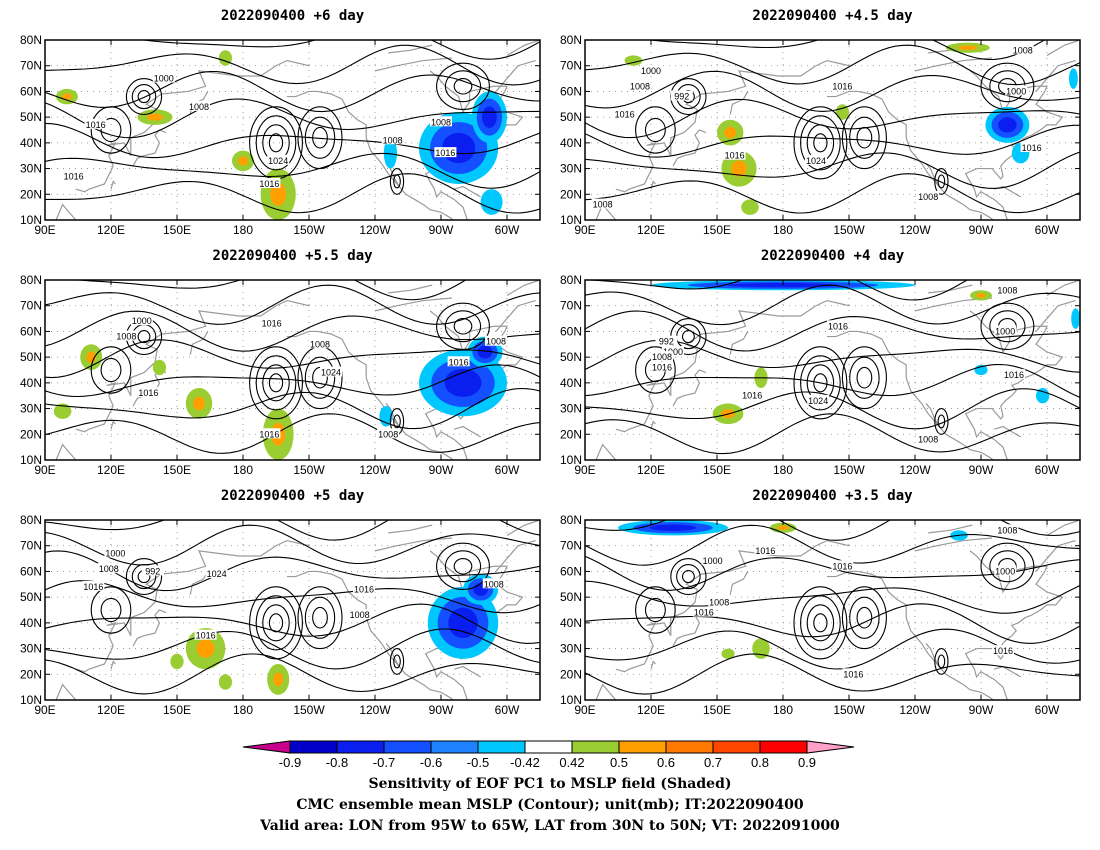  What do you see at coordinates (713, 762) in the screenshot?
I see `colorbar-label: 0.7` at bounding box center [713, 762].